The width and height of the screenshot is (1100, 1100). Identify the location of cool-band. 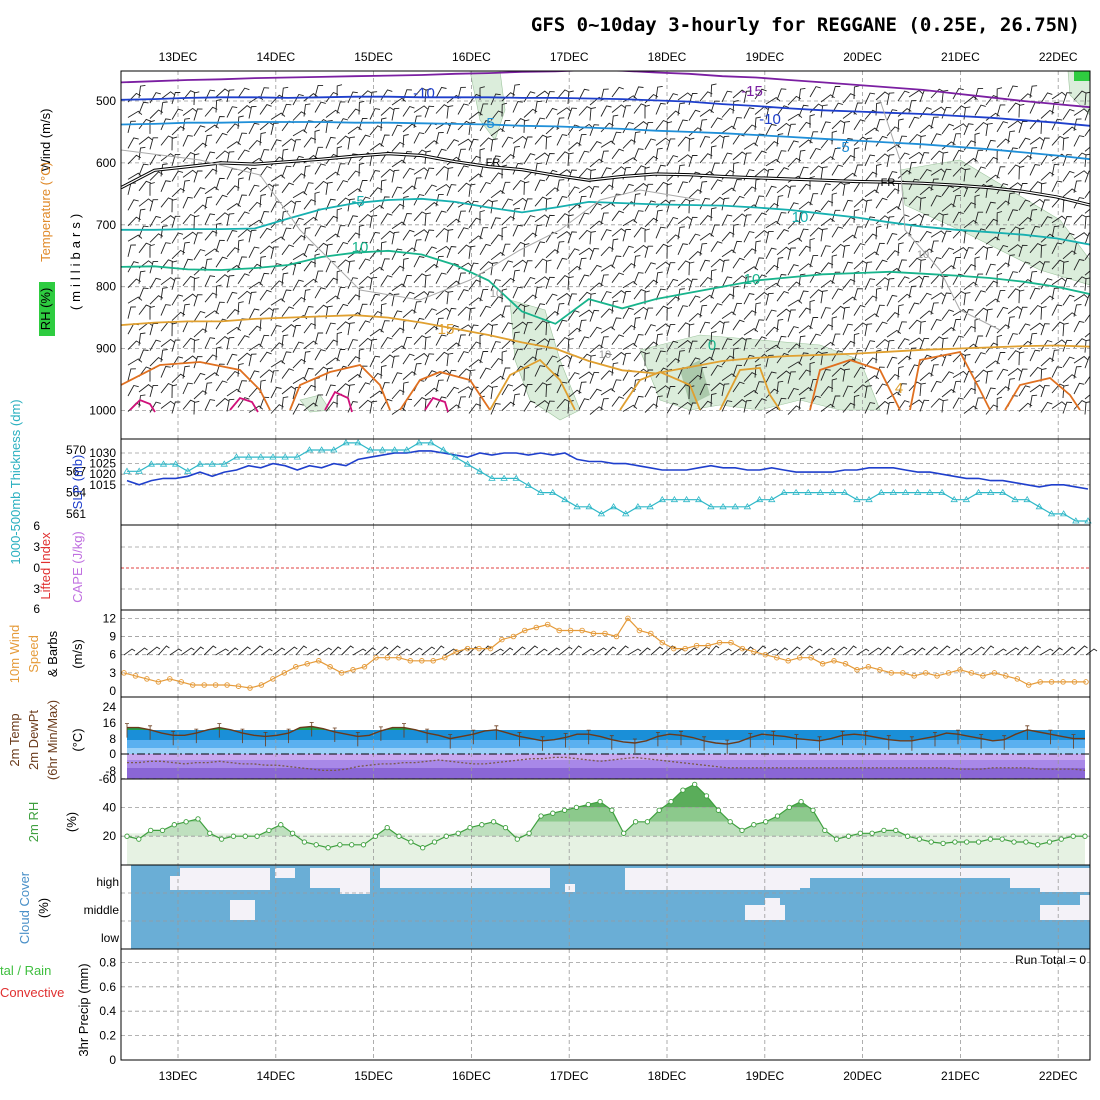
(606, 751).